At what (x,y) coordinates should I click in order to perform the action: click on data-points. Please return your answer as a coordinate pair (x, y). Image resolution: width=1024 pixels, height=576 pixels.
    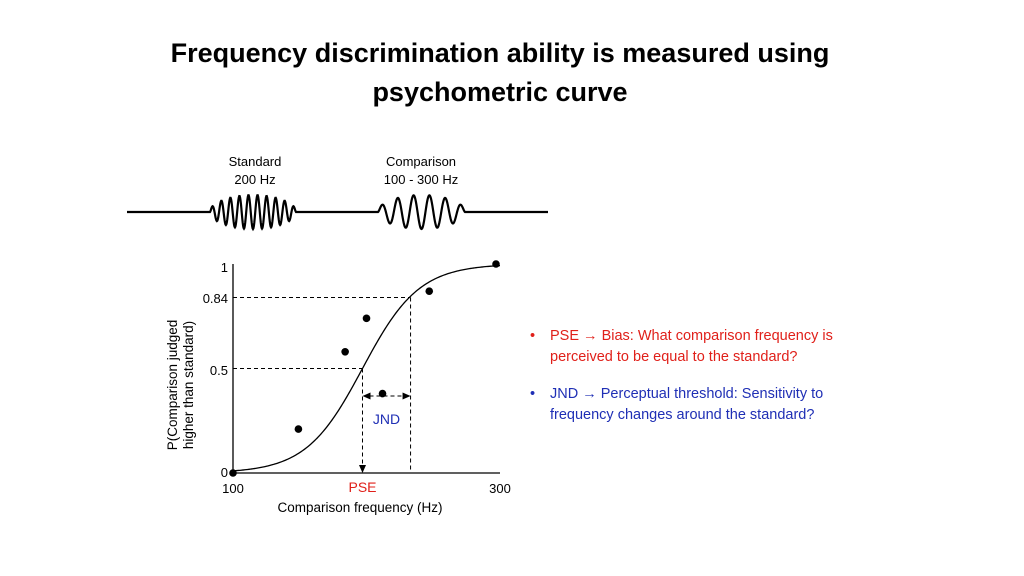
    Looking at the image, I should click on (364, 368).